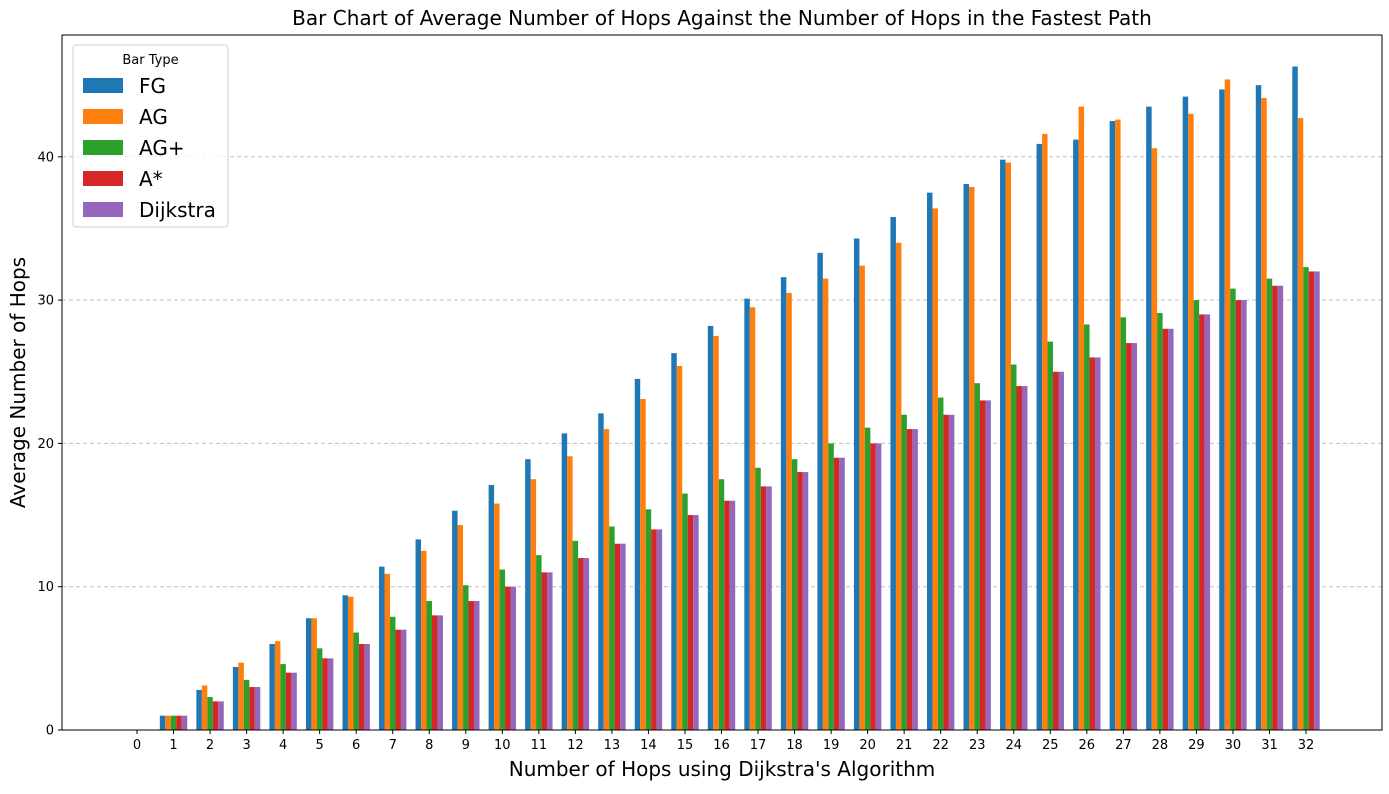 The height and width of the screenshot is (794, 1389). I want to click on x-tick-label: 27, so click(1123, 745).